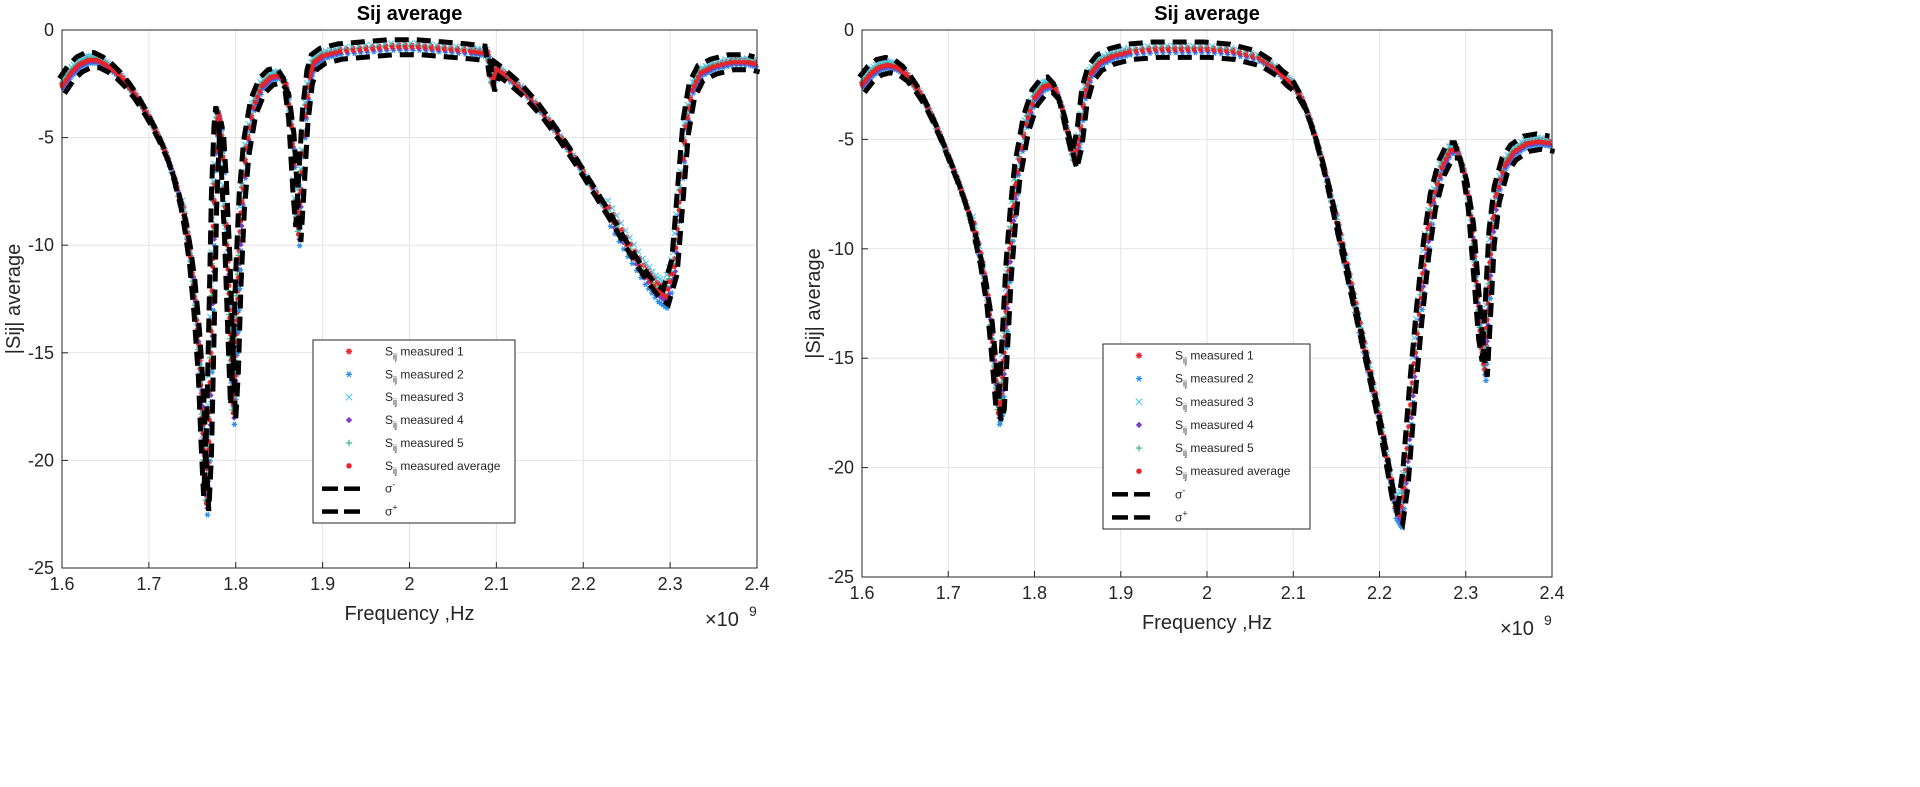 The width and height of the screenshot is (1920, 787). What do you see at coordinates (41, 353) in the screenshot?
I see `y-tick-label: -15` at bounding box center [41, 353].